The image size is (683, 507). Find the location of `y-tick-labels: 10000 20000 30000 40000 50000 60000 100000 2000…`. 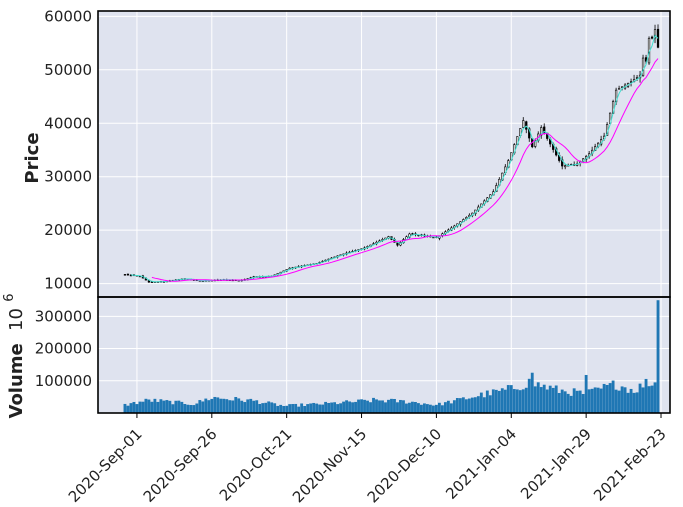

y-tick-labels: 10000 20000 30000 40000 50000 60000 100000 2000… is located at coordinates (63, 198).